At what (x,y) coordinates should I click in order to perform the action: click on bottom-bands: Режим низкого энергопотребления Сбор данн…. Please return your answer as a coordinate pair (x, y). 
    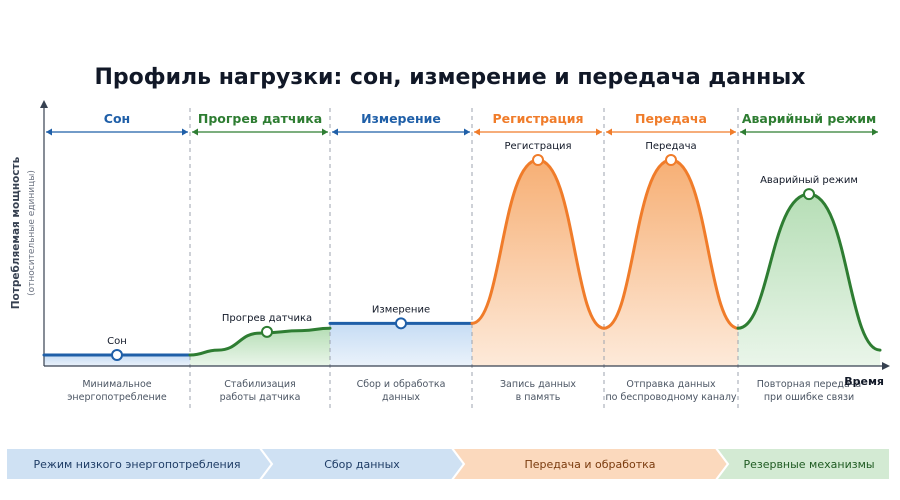
    Looking at the image, I should click on (448, 464).